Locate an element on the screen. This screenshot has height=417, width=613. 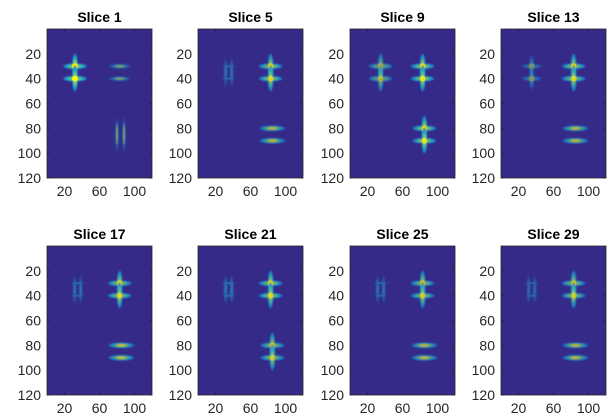
slice-panel: Slice 13 20 40 60 80 100 120 20 60 100 is located at coordinates (539, 104).